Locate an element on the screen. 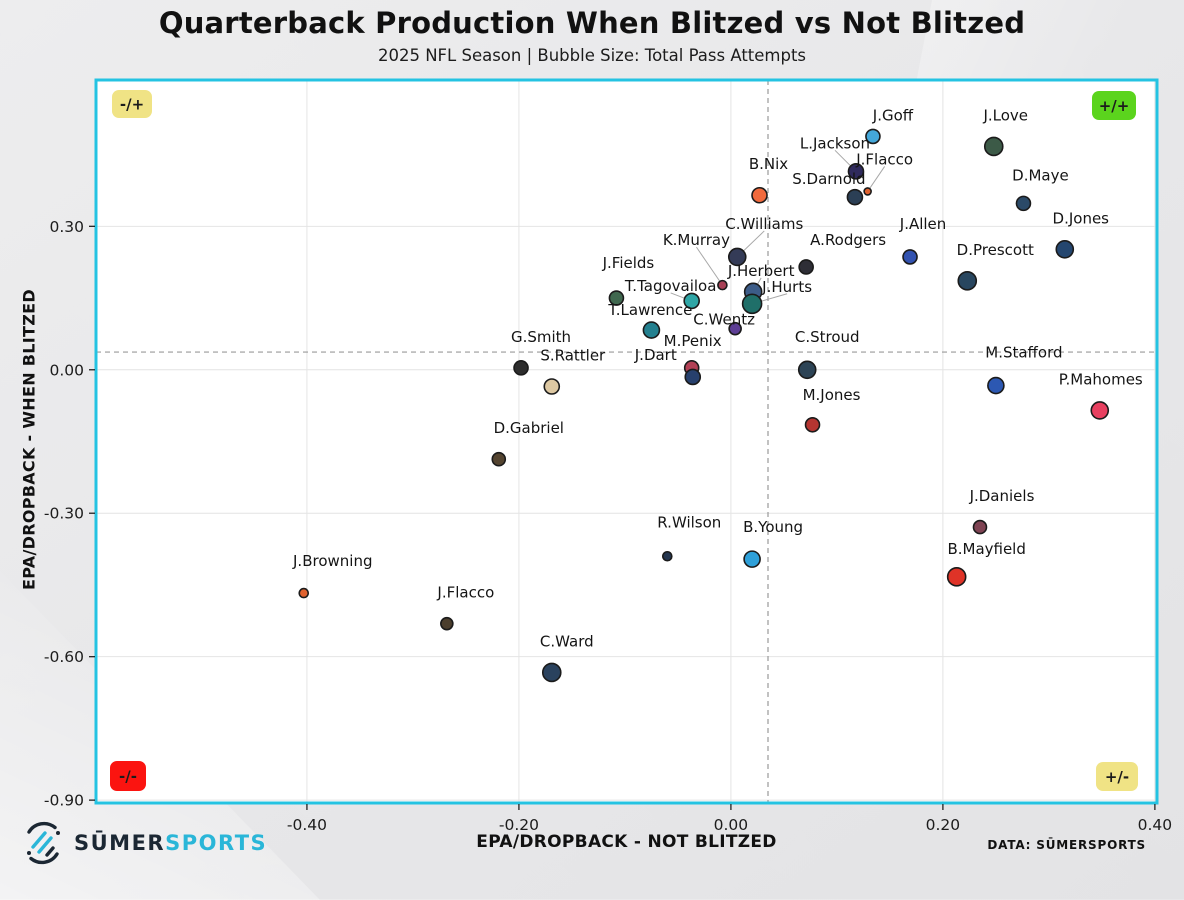  point-label: J.Love is located at coordinates (1005, 115).